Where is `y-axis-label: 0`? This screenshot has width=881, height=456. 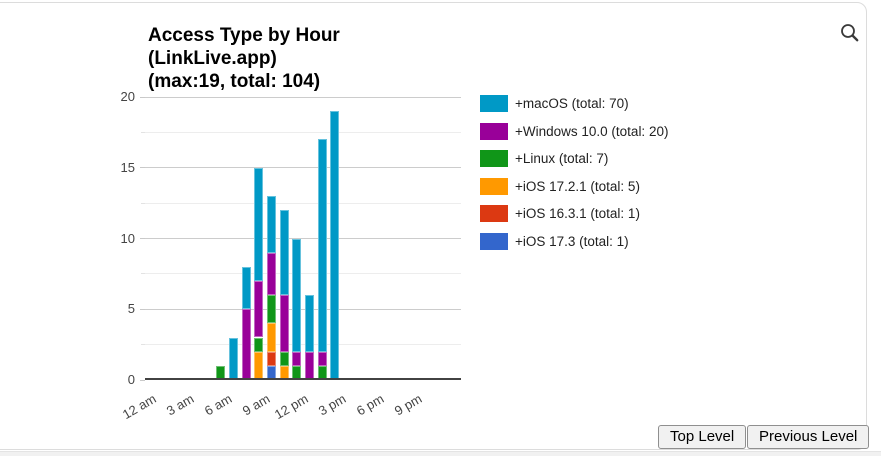 y-axis-label: 0 is located at coordinates (131, 379).